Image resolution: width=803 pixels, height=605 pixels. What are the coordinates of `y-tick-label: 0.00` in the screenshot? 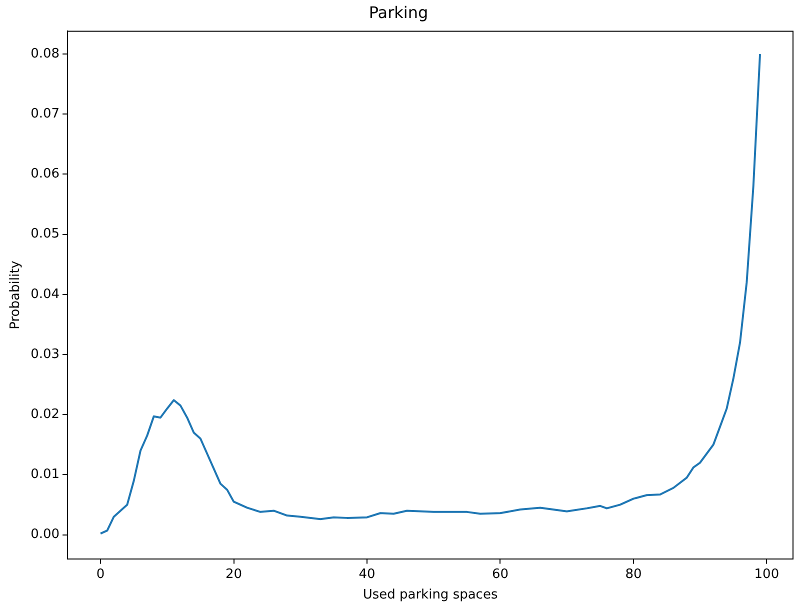 It's located at (45, 534).